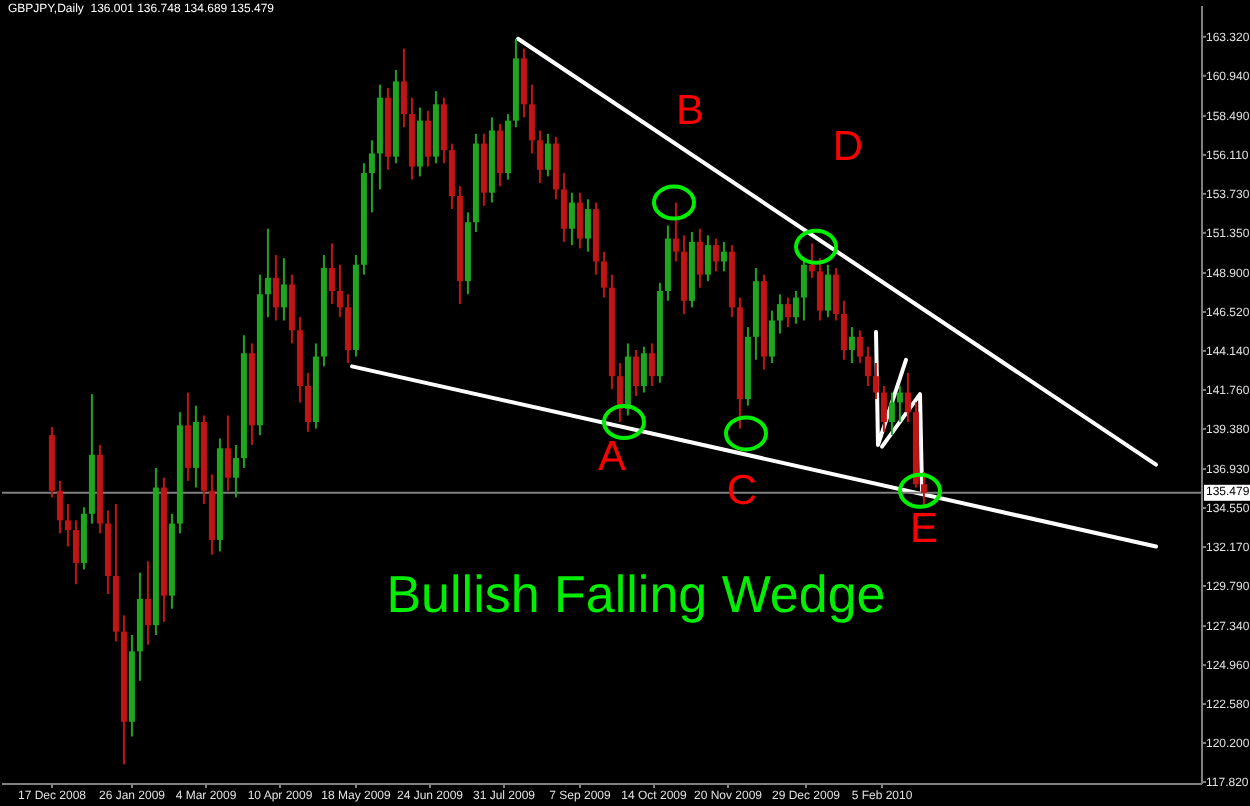 The height and width of the screenshot is (806, 1250). What do you see at coordinates (636, 594) in the screenshot?
I see `annotation: Bullish Falling Wedge` at bounding box center [636, 594].